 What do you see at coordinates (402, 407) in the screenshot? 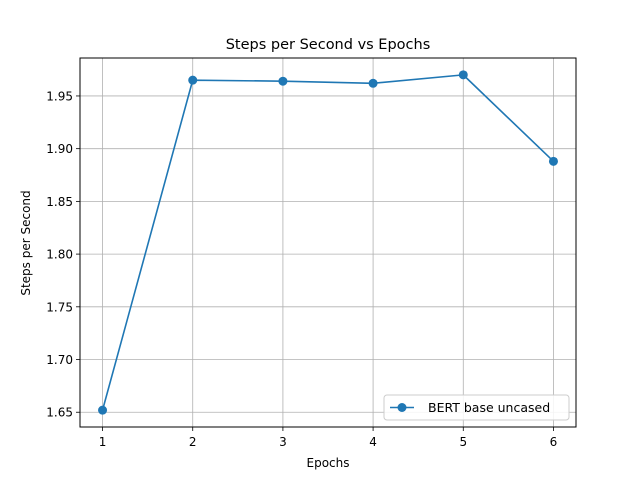
I see `legend-marker` at bounding box center [402, 407].